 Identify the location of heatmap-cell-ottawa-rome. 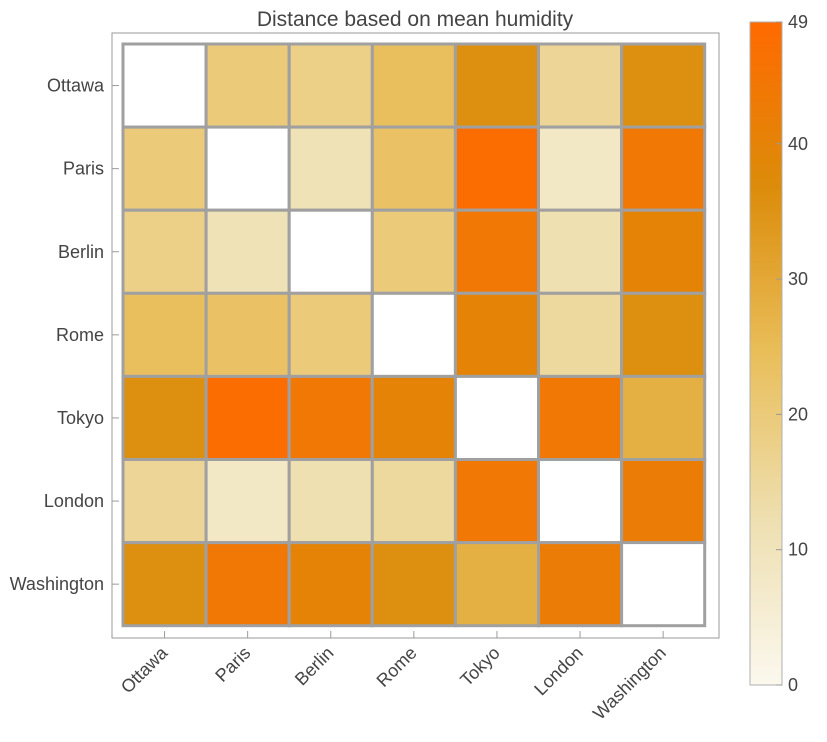
(413, 85).